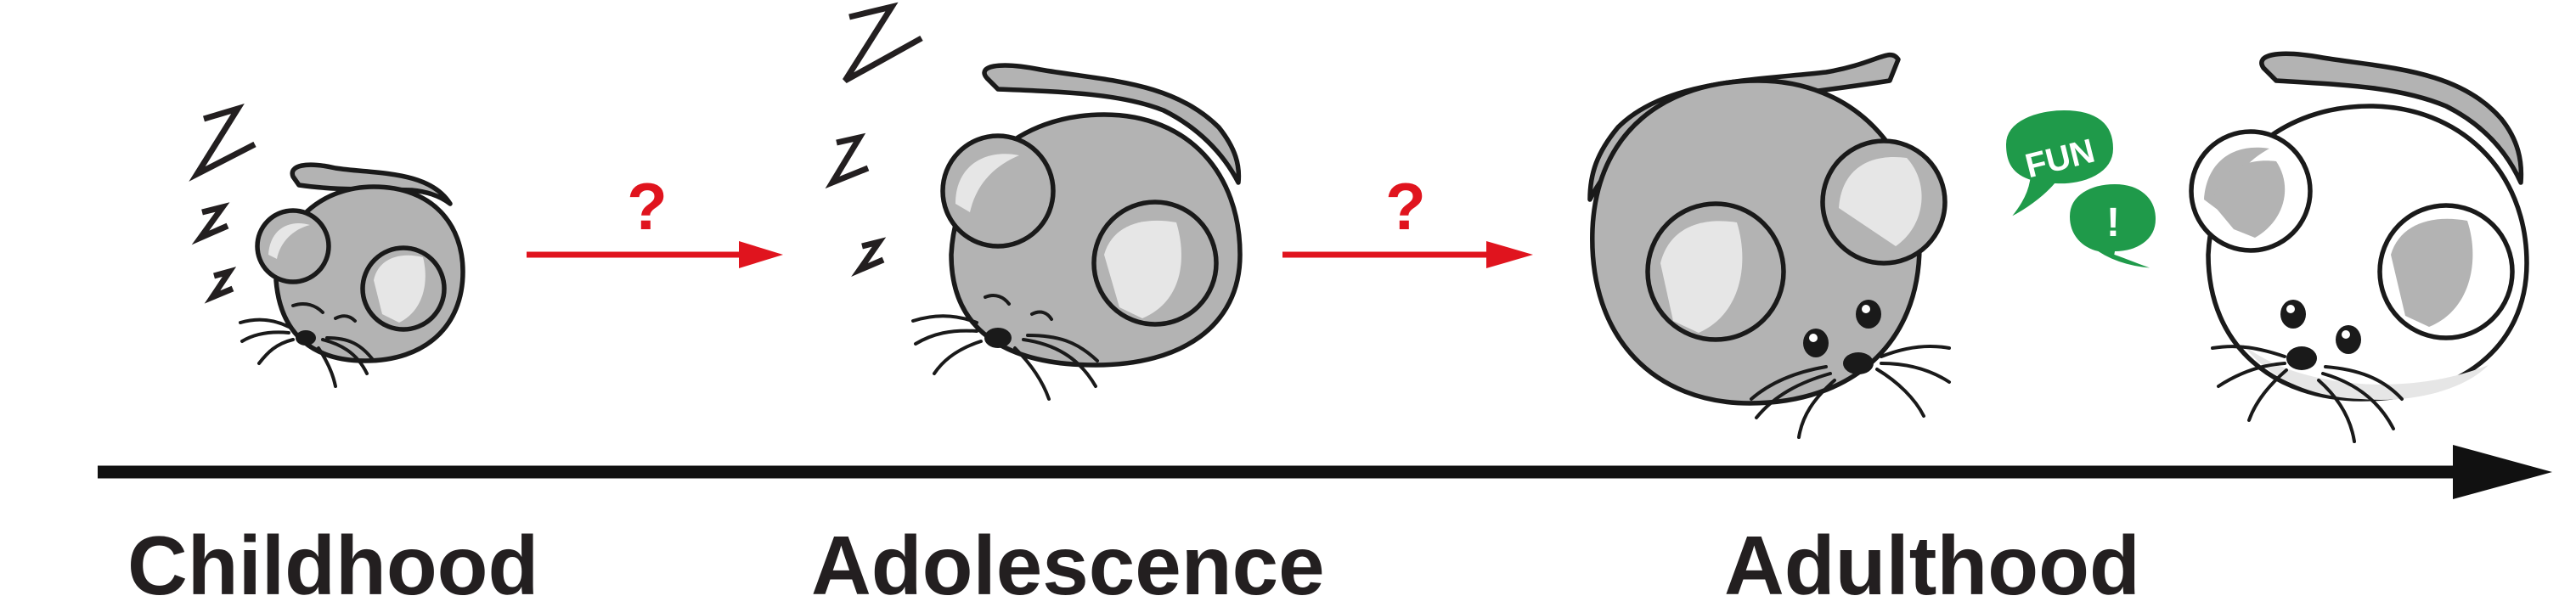 This screenshot has width=2576, height=607. What do you see at coordinates (1769, 246) in the screenshot?
I see `adult-gray-mouse-icon` at bounding box center [1769, 246].